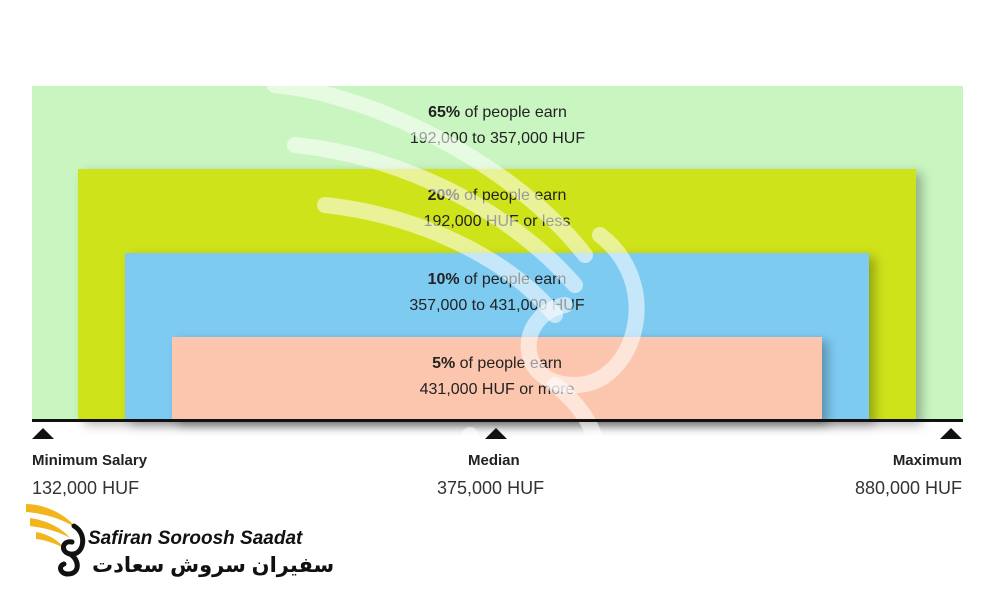 This screenshot has height=600, width=1000. Describe the element at coordinates (908, 488) in the screenshot. I see `maximum-value: 880,000 HUF` at that location.